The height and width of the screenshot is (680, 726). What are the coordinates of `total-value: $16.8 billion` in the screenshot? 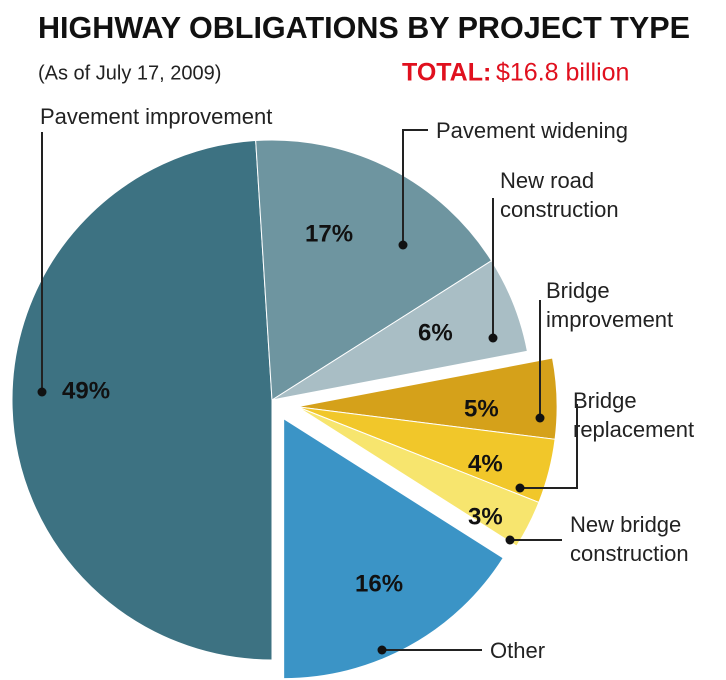 It's located at (562, 73).